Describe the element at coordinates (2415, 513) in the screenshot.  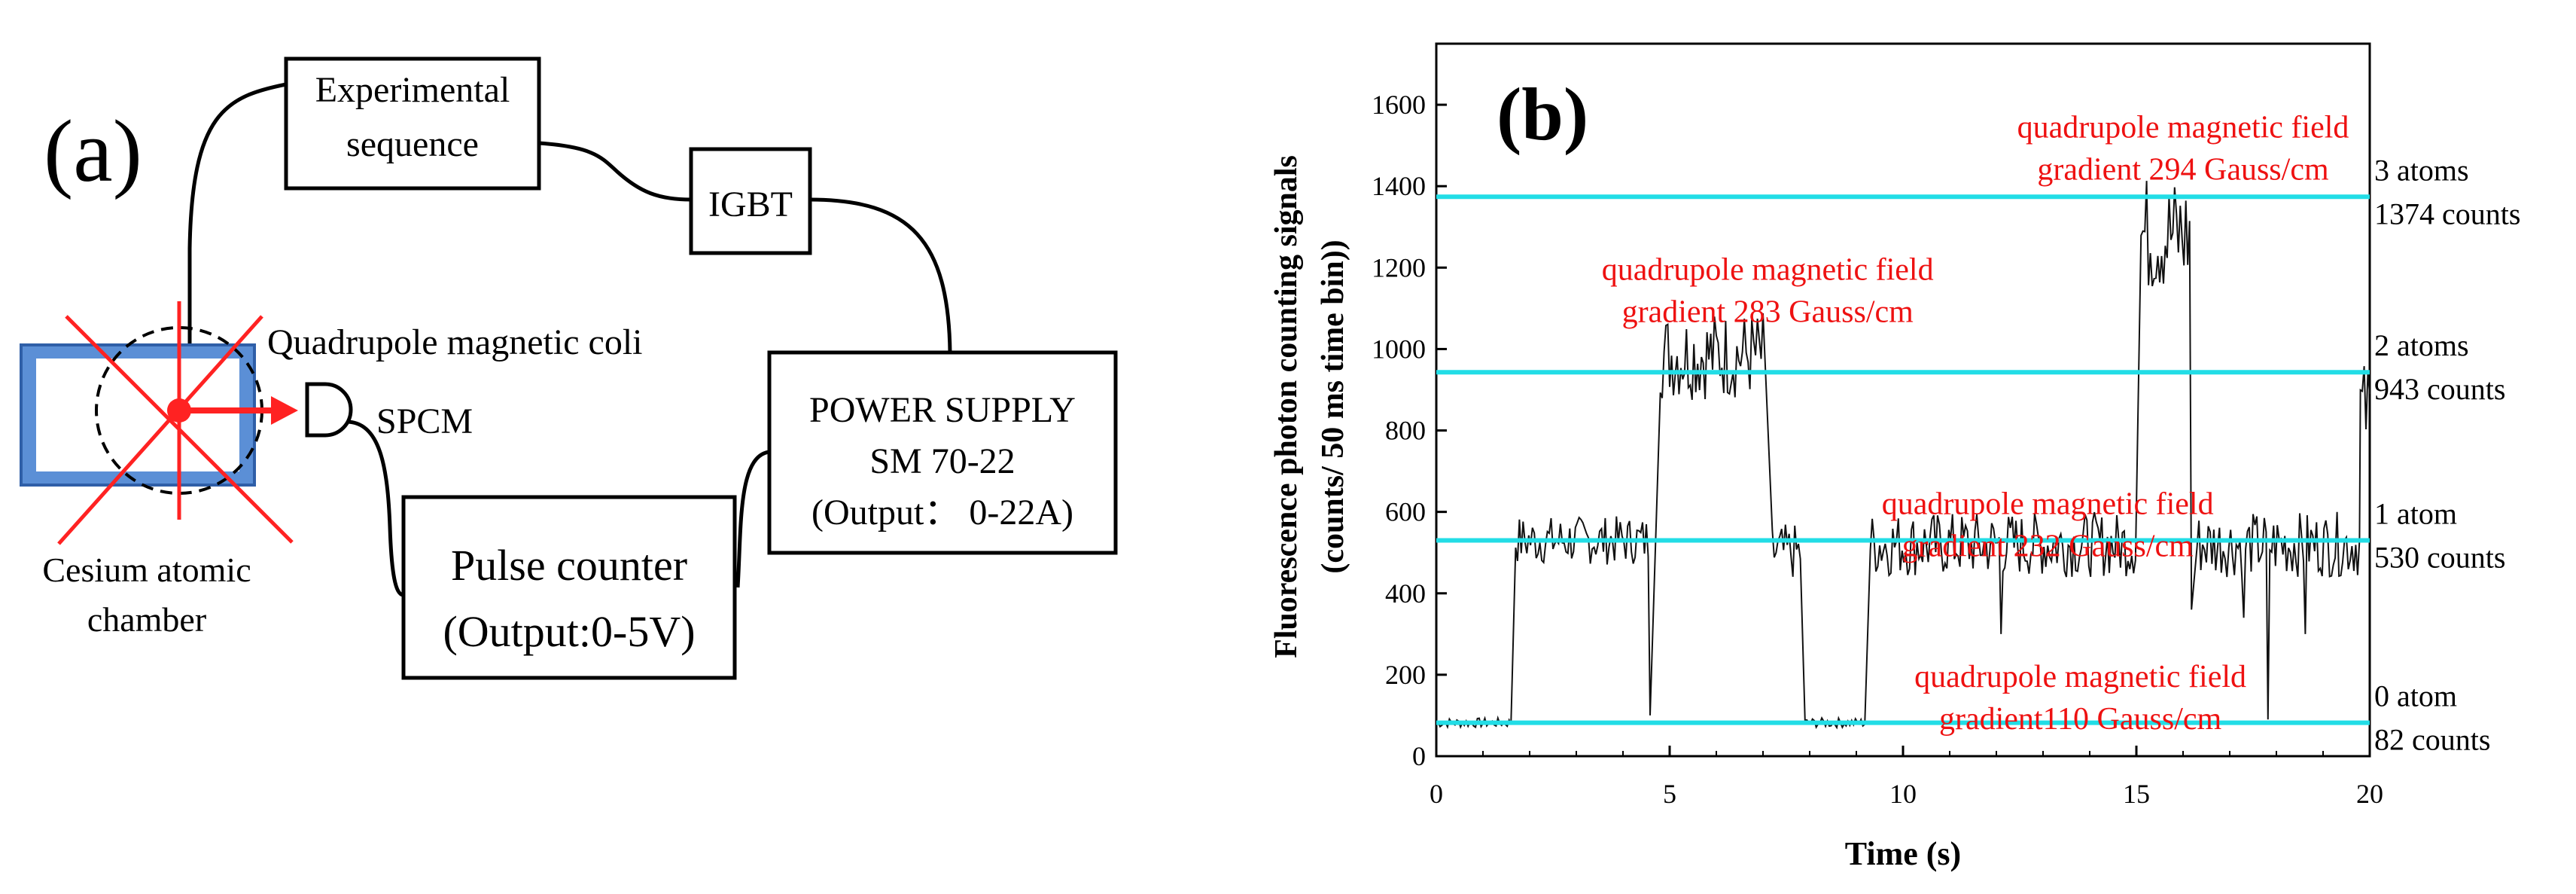
I see `level-atoms-label: 1 atom` at that location.